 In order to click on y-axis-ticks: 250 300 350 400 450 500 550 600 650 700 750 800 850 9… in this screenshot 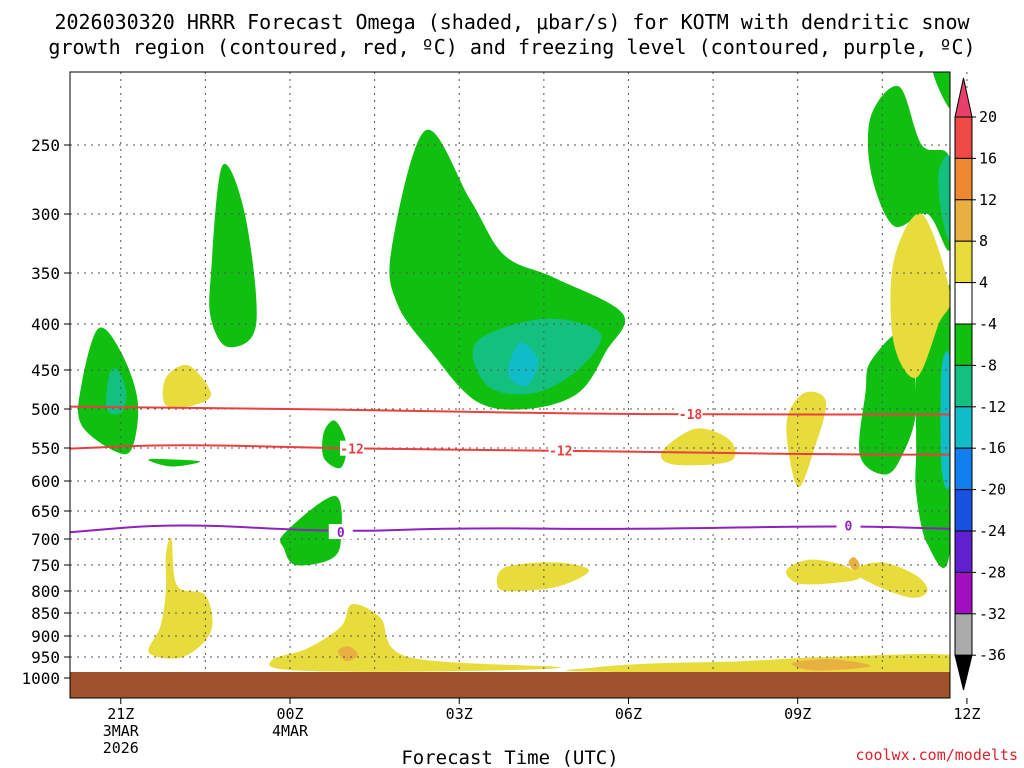, I will do `click(45, 412)`.